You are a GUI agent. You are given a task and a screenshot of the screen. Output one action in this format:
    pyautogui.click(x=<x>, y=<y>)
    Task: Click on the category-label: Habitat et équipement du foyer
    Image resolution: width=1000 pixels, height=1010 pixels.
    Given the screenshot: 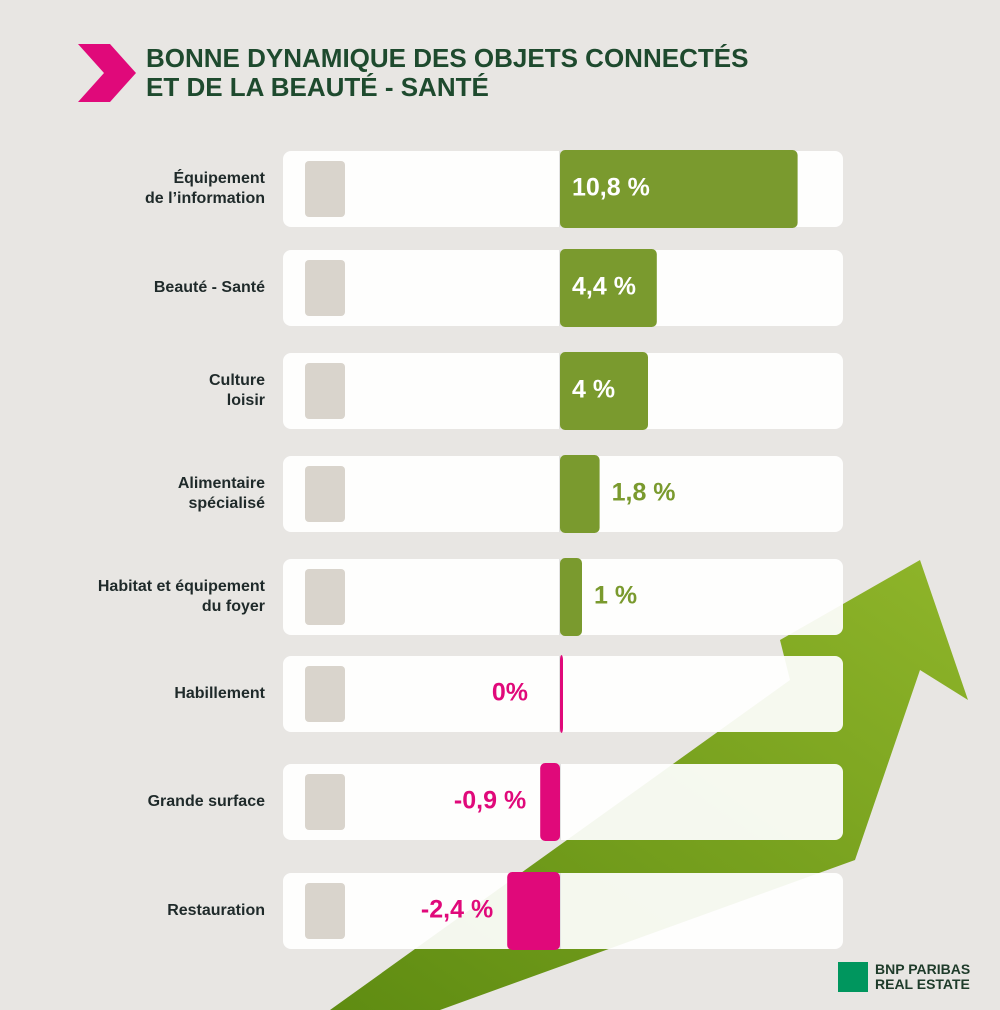 What is the action you would take?
    pyautogui.click(x=181, y=596)
    